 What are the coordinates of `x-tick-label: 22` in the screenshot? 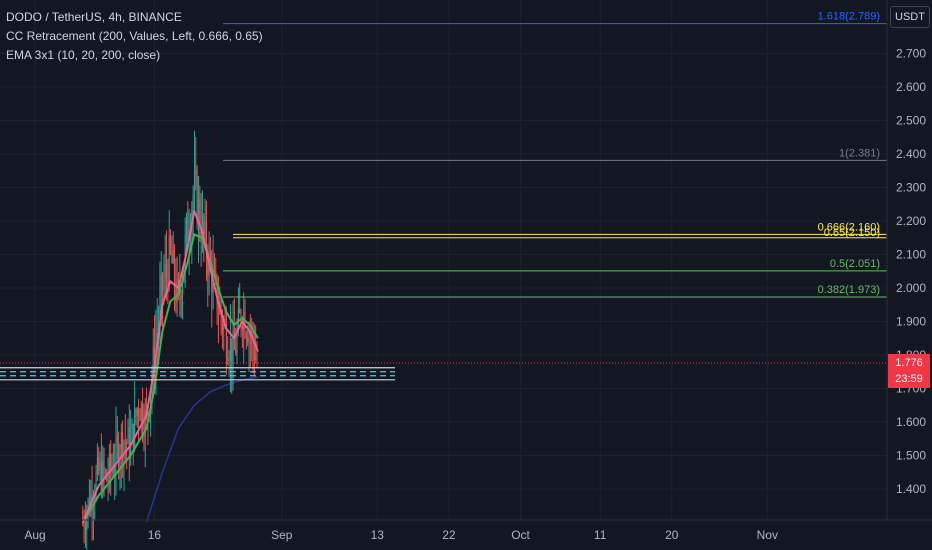 It's located at (449, 535).